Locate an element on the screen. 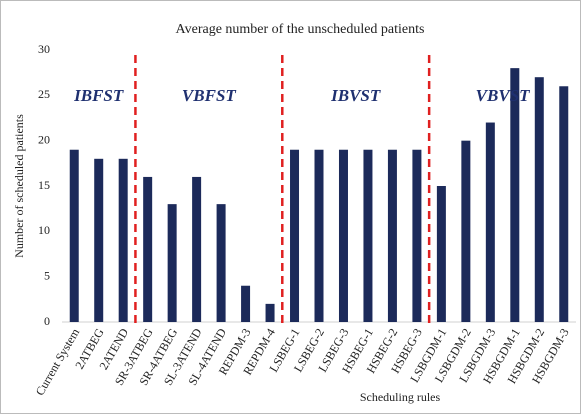  group-label: IBVST is located at coordinates (355, 95).